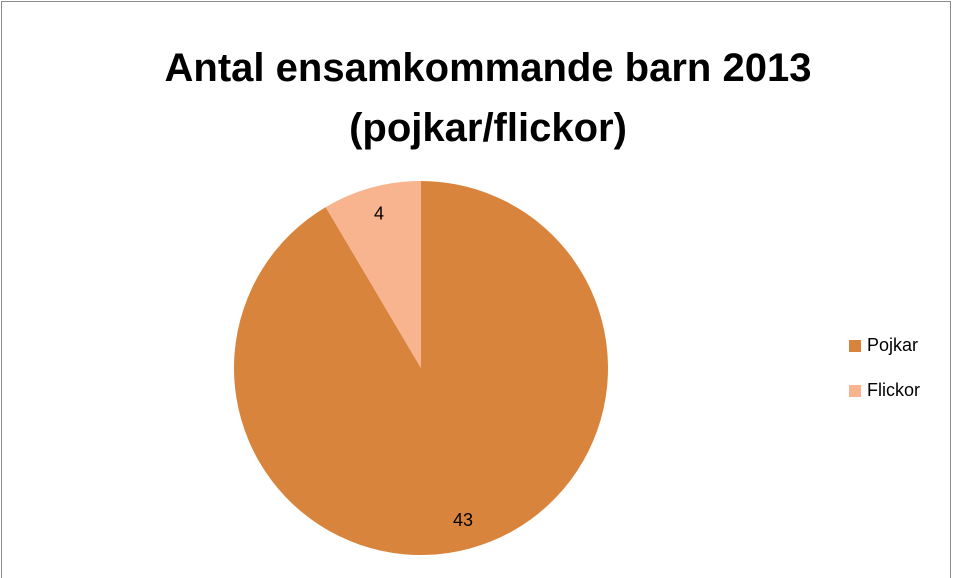 The width and height of the screenshot is (954, 578). I want to click on data-label: 43, so click(463, 520).